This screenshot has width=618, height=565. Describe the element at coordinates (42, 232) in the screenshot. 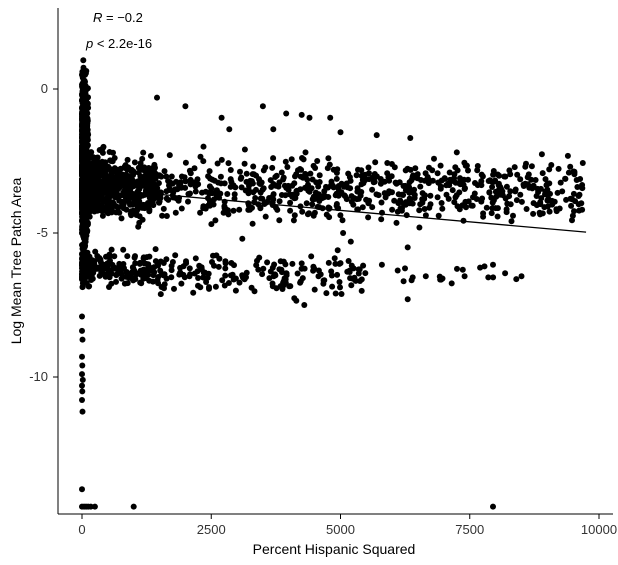

I see `y-tick-label: -5` at that location.